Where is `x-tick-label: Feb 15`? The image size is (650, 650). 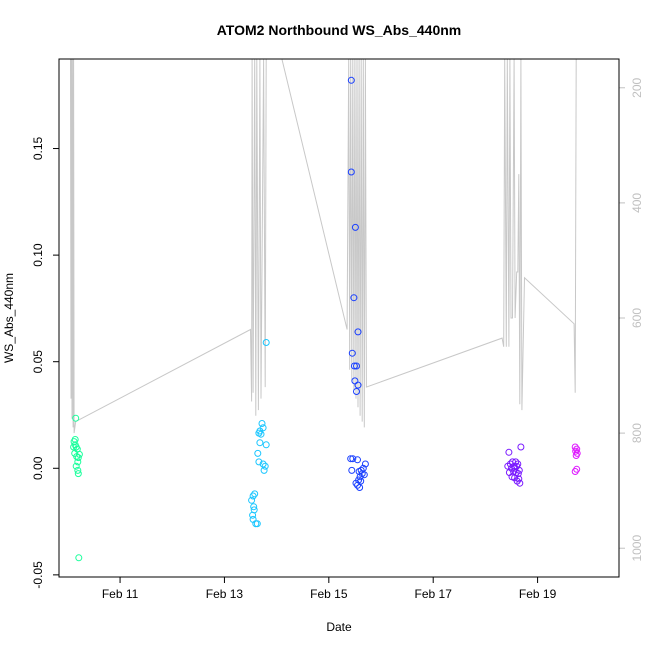
x-tick-label: Feb 15 is located at coordinates (329, 594).